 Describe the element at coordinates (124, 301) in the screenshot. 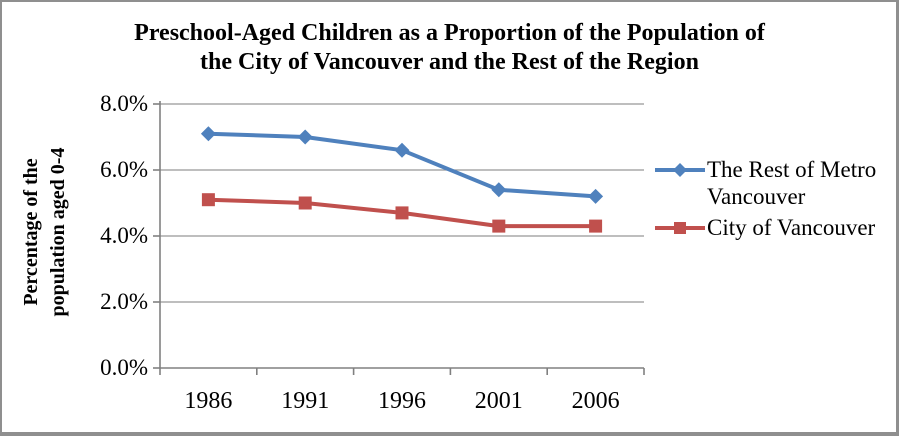

I see `y-tick-label: 2.0%` at that location.